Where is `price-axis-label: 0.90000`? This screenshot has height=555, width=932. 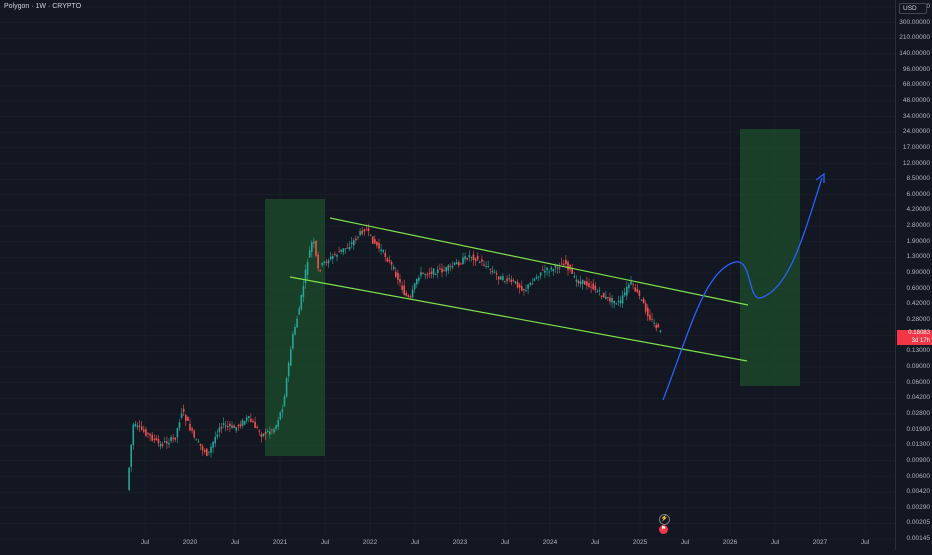
price-axis-label: 0.90000 is located at coordinates (918, 273).